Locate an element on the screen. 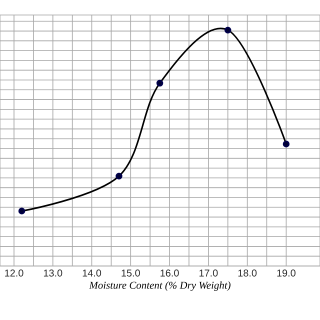 The image size is (320, 320). x-tick-label: 12.0 is located at coordinates (14, 273).